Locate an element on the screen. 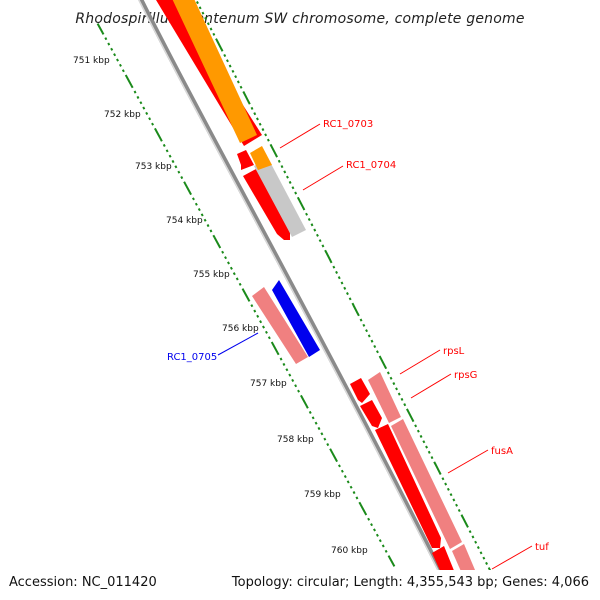 The image size is (600, 600). cds-feature-blue is located at coordinates (296, 318).